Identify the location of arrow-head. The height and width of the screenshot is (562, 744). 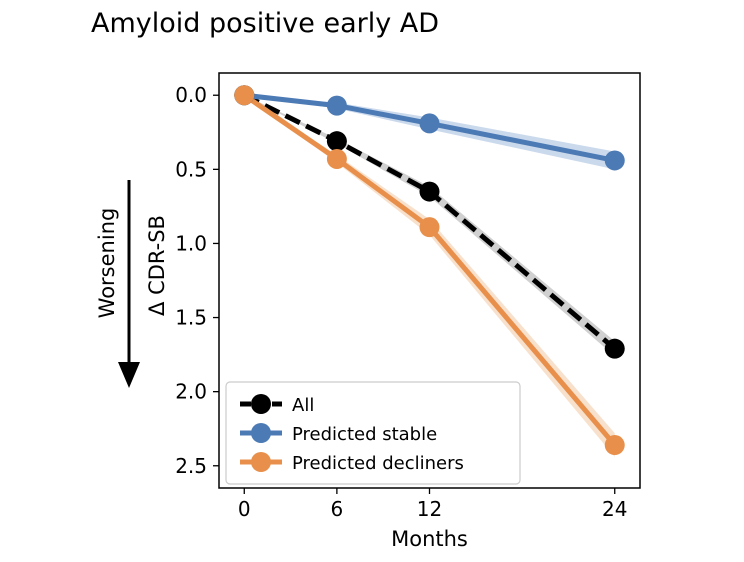
(129, 375).